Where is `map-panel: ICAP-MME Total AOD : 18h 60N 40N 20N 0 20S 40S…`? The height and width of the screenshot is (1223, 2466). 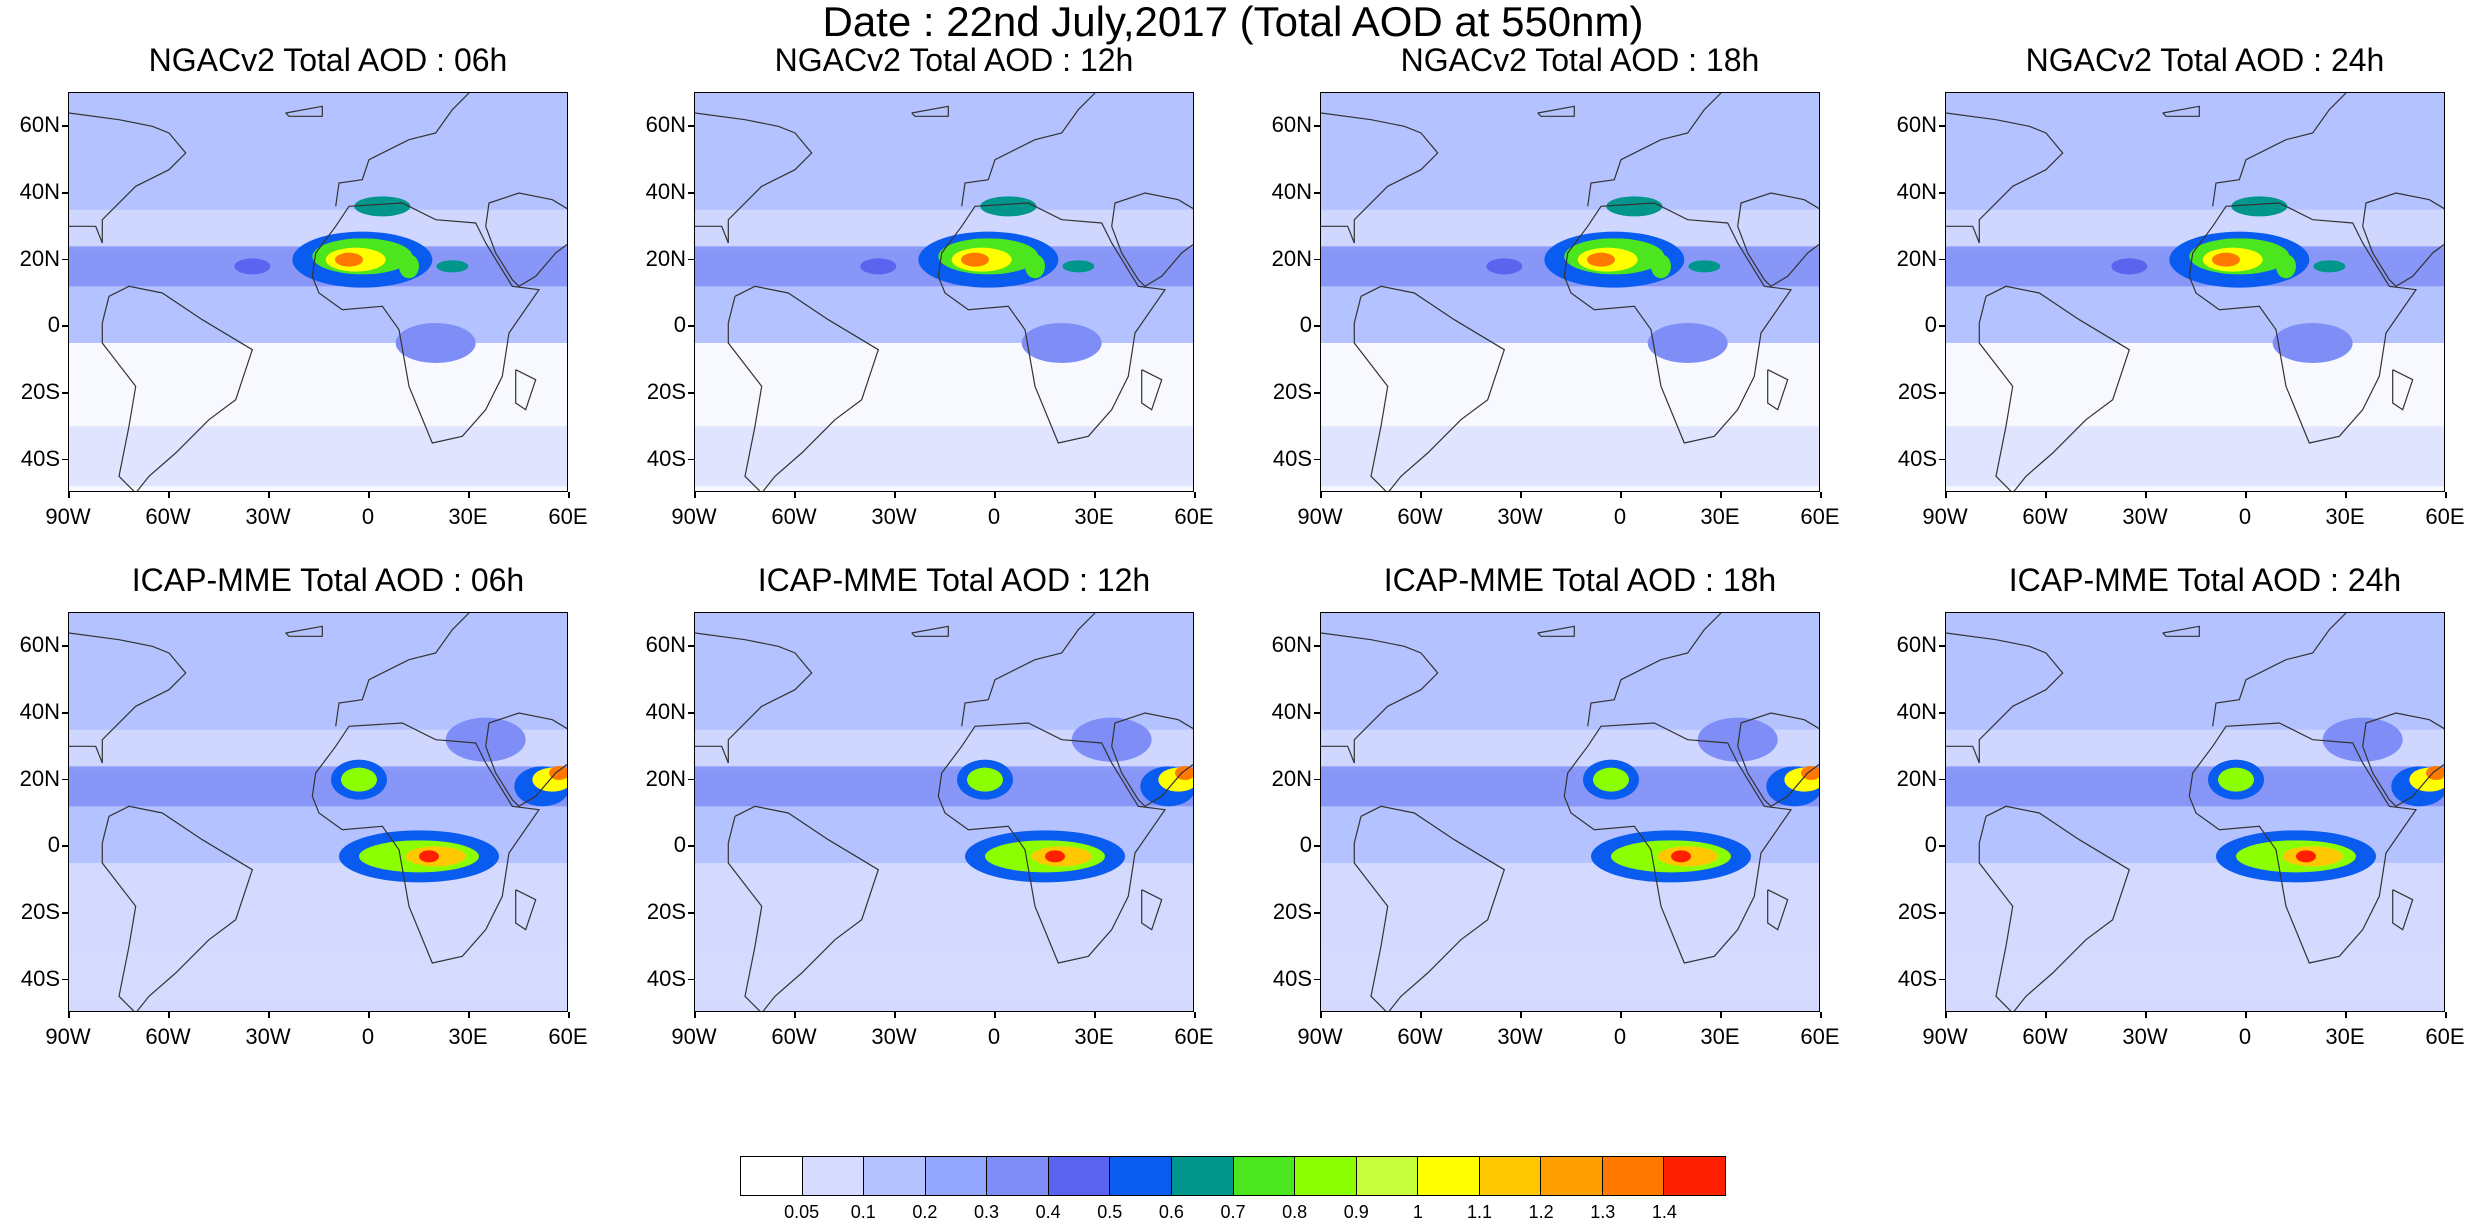 map-panel: ICAP-MME Total AOD : 18h 60N 40N 20N 0 20S 40S… is located at coordinates (1557, 822).